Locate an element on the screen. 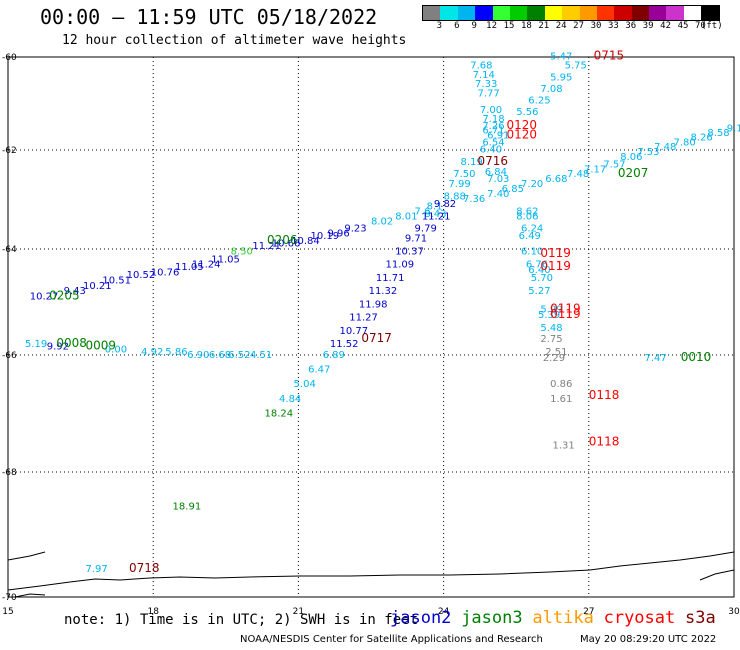  wave-height-value: 4.84 is located at coordinates (290, 399).